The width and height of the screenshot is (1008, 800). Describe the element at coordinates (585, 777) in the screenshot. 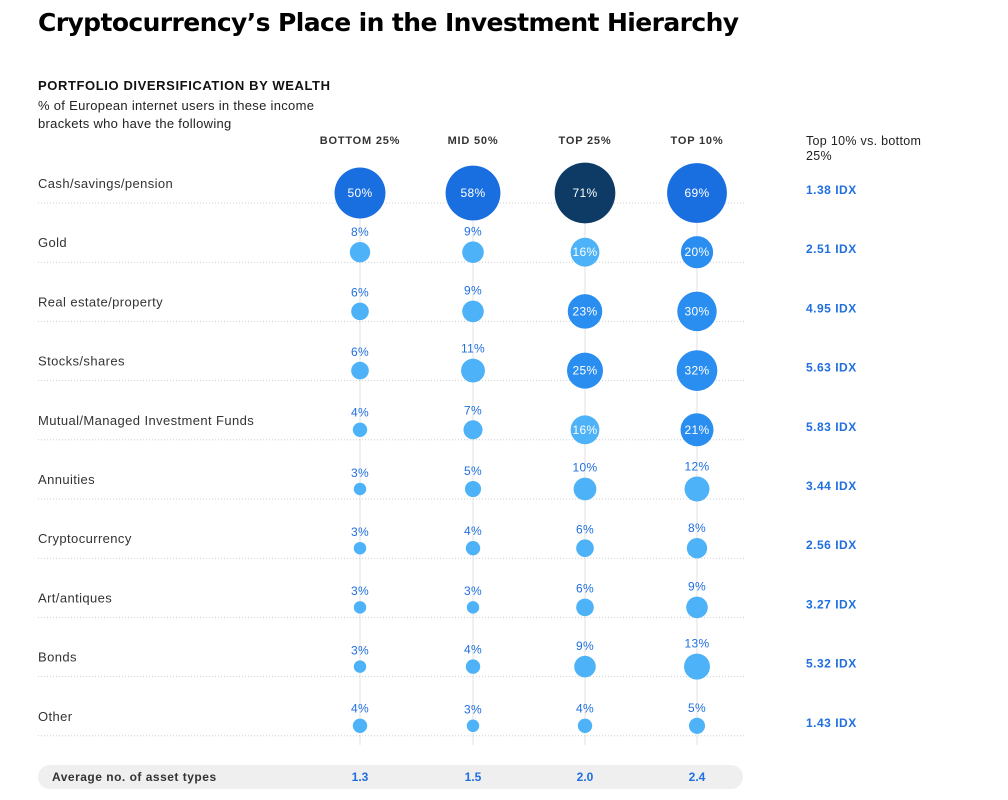

I see `average-value-top-25: 2.0` at that location.